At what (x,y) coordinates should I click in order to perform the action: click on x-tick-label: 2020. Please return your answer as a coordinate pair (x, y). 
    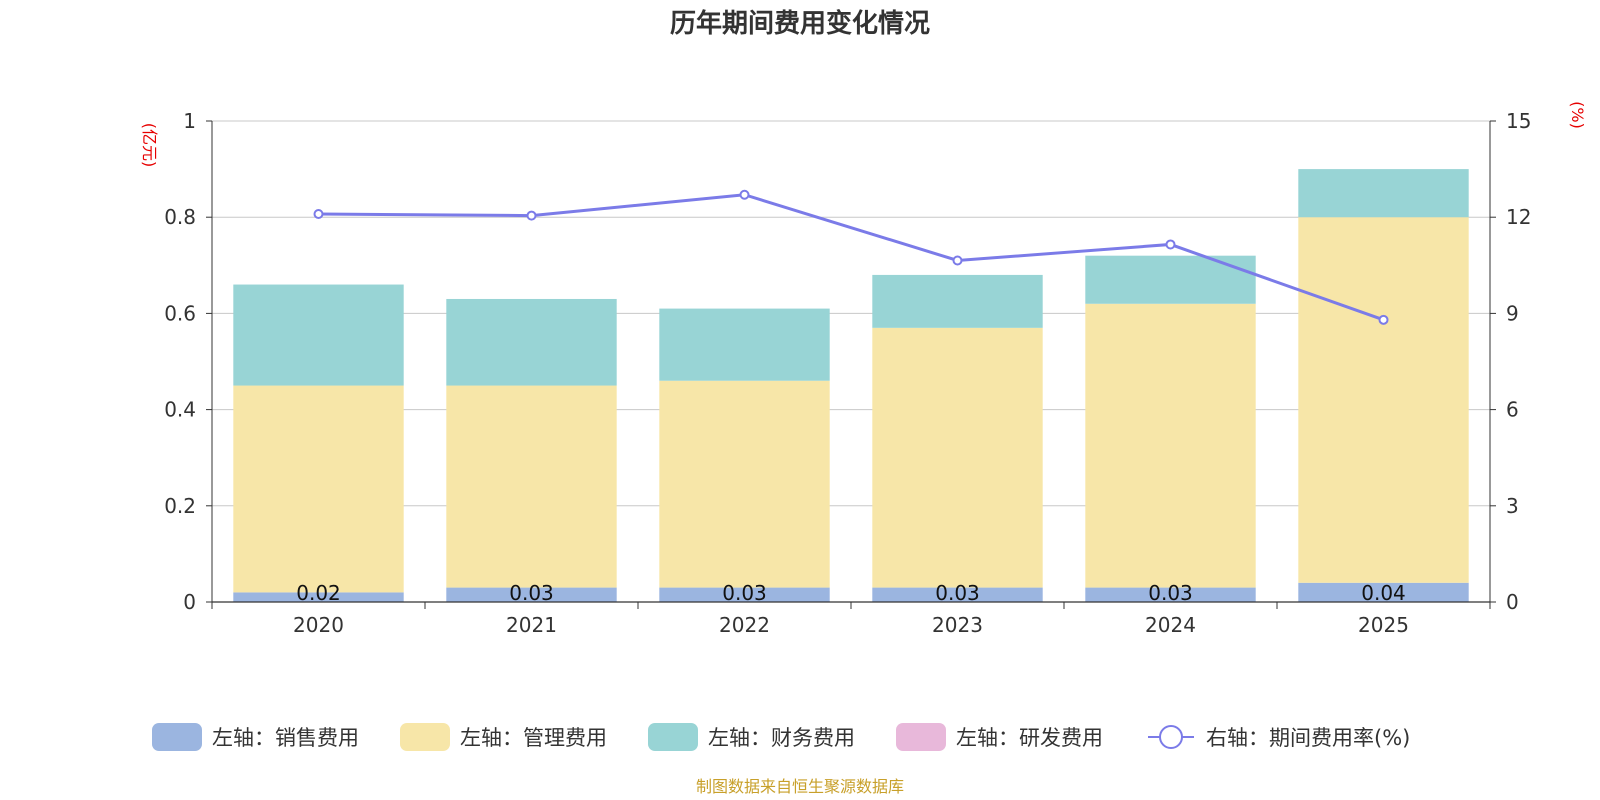
    Looking at the image, I should click on (318, 625).